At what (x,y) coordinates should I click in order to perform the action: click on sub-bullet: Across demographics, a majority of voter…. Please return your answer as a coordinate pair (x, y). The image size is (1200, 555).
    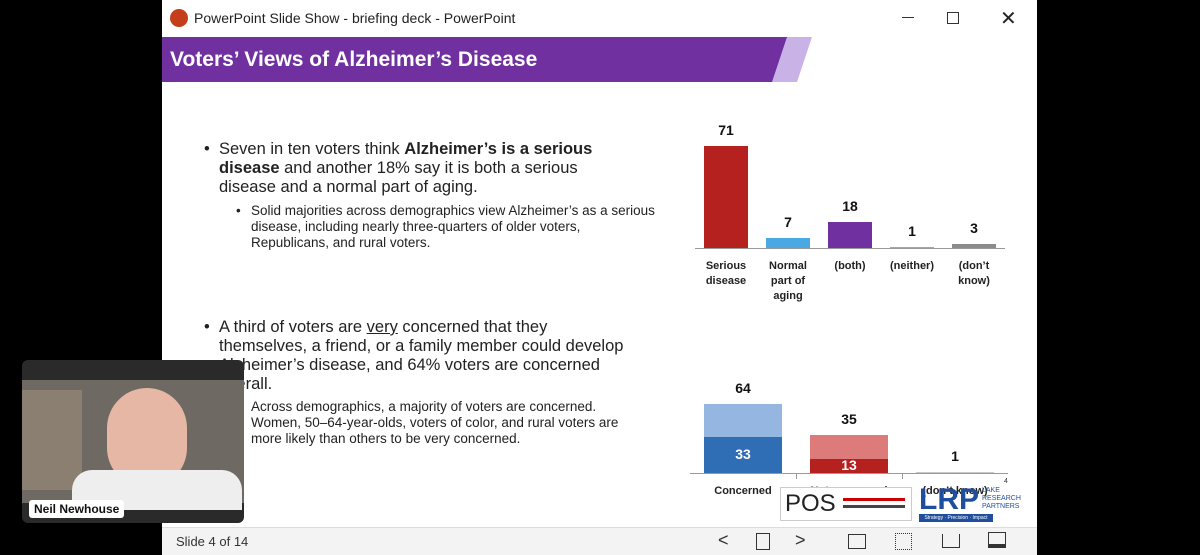
    Looking at the image, I should click on (435, 422).